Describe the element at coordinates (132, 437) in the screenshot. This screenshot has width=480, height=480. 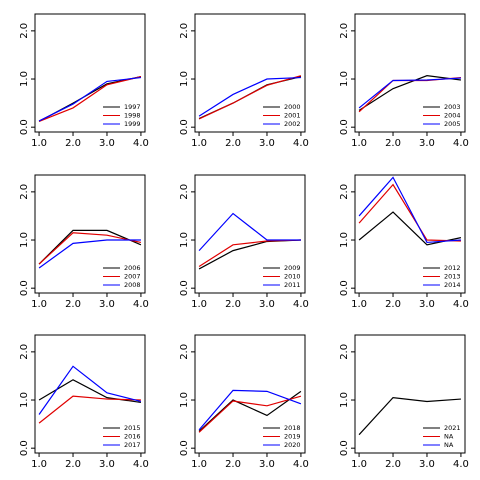
I see `legend-label: 2016` at that location.